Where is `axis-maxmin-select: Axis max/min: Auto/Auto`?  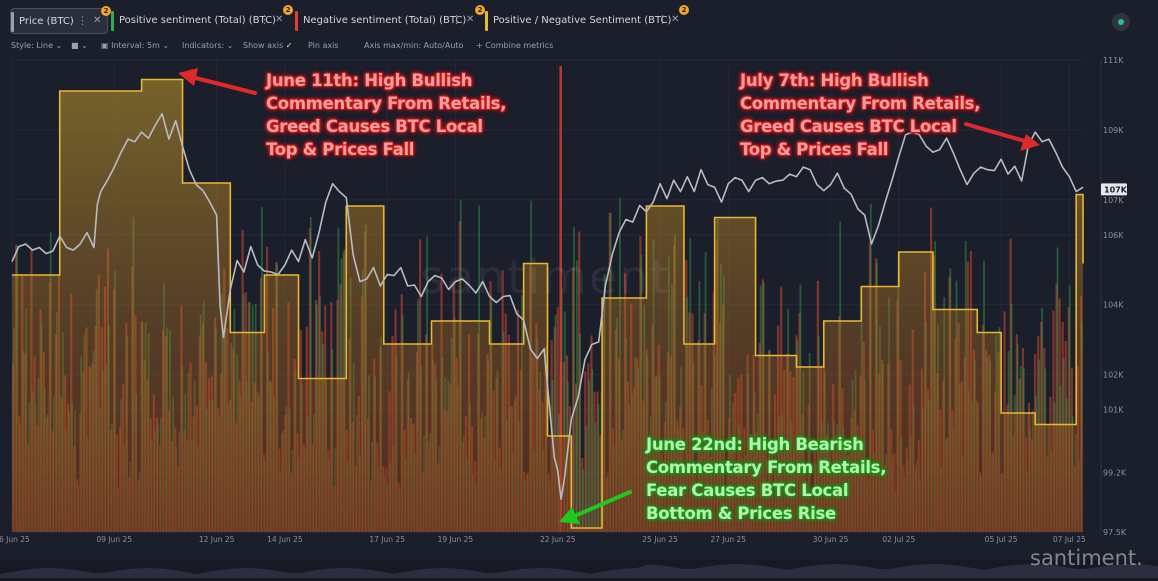
axis-maxmin-select: Axis max/min: Auto/Auto is located at coordinates (414, 45).